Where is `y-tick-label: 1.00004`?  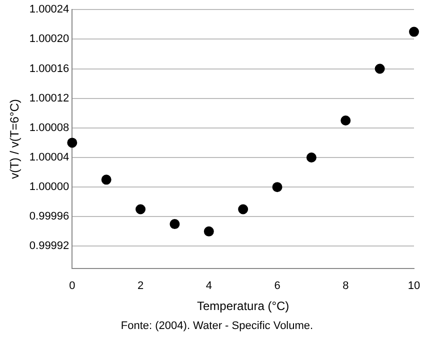
y-tick-label: 1.00004 is located at coordinates (49, 158).